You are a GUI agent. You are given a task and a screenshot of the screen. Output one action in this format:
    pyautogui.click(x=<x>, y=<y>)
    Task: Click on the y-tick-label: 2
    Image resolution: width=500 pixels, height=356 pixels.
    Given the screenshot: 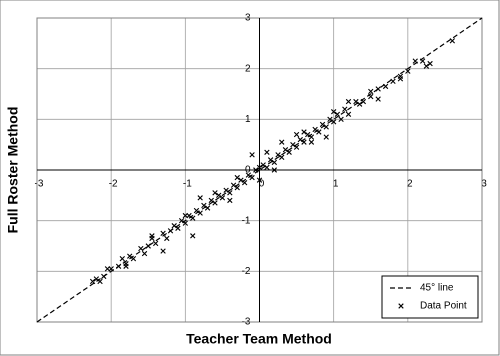 What is the action you would take?
    pyautogui.click(x=248, y=68)
    